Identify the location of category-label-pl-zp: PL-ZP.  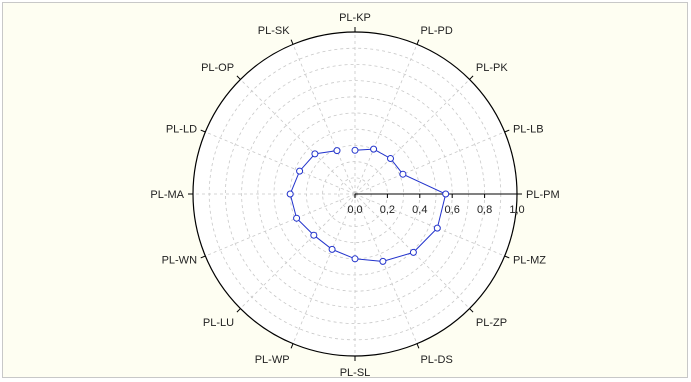
(491, 323).